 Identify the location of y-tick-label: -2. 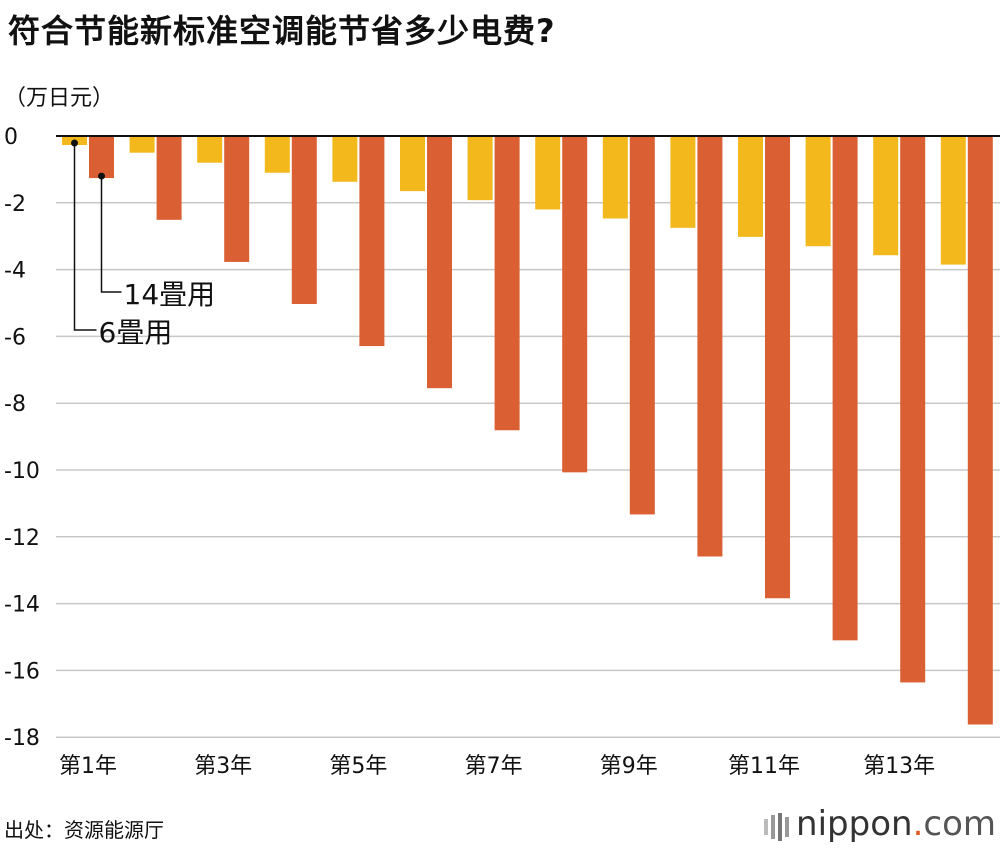
(15, 204).